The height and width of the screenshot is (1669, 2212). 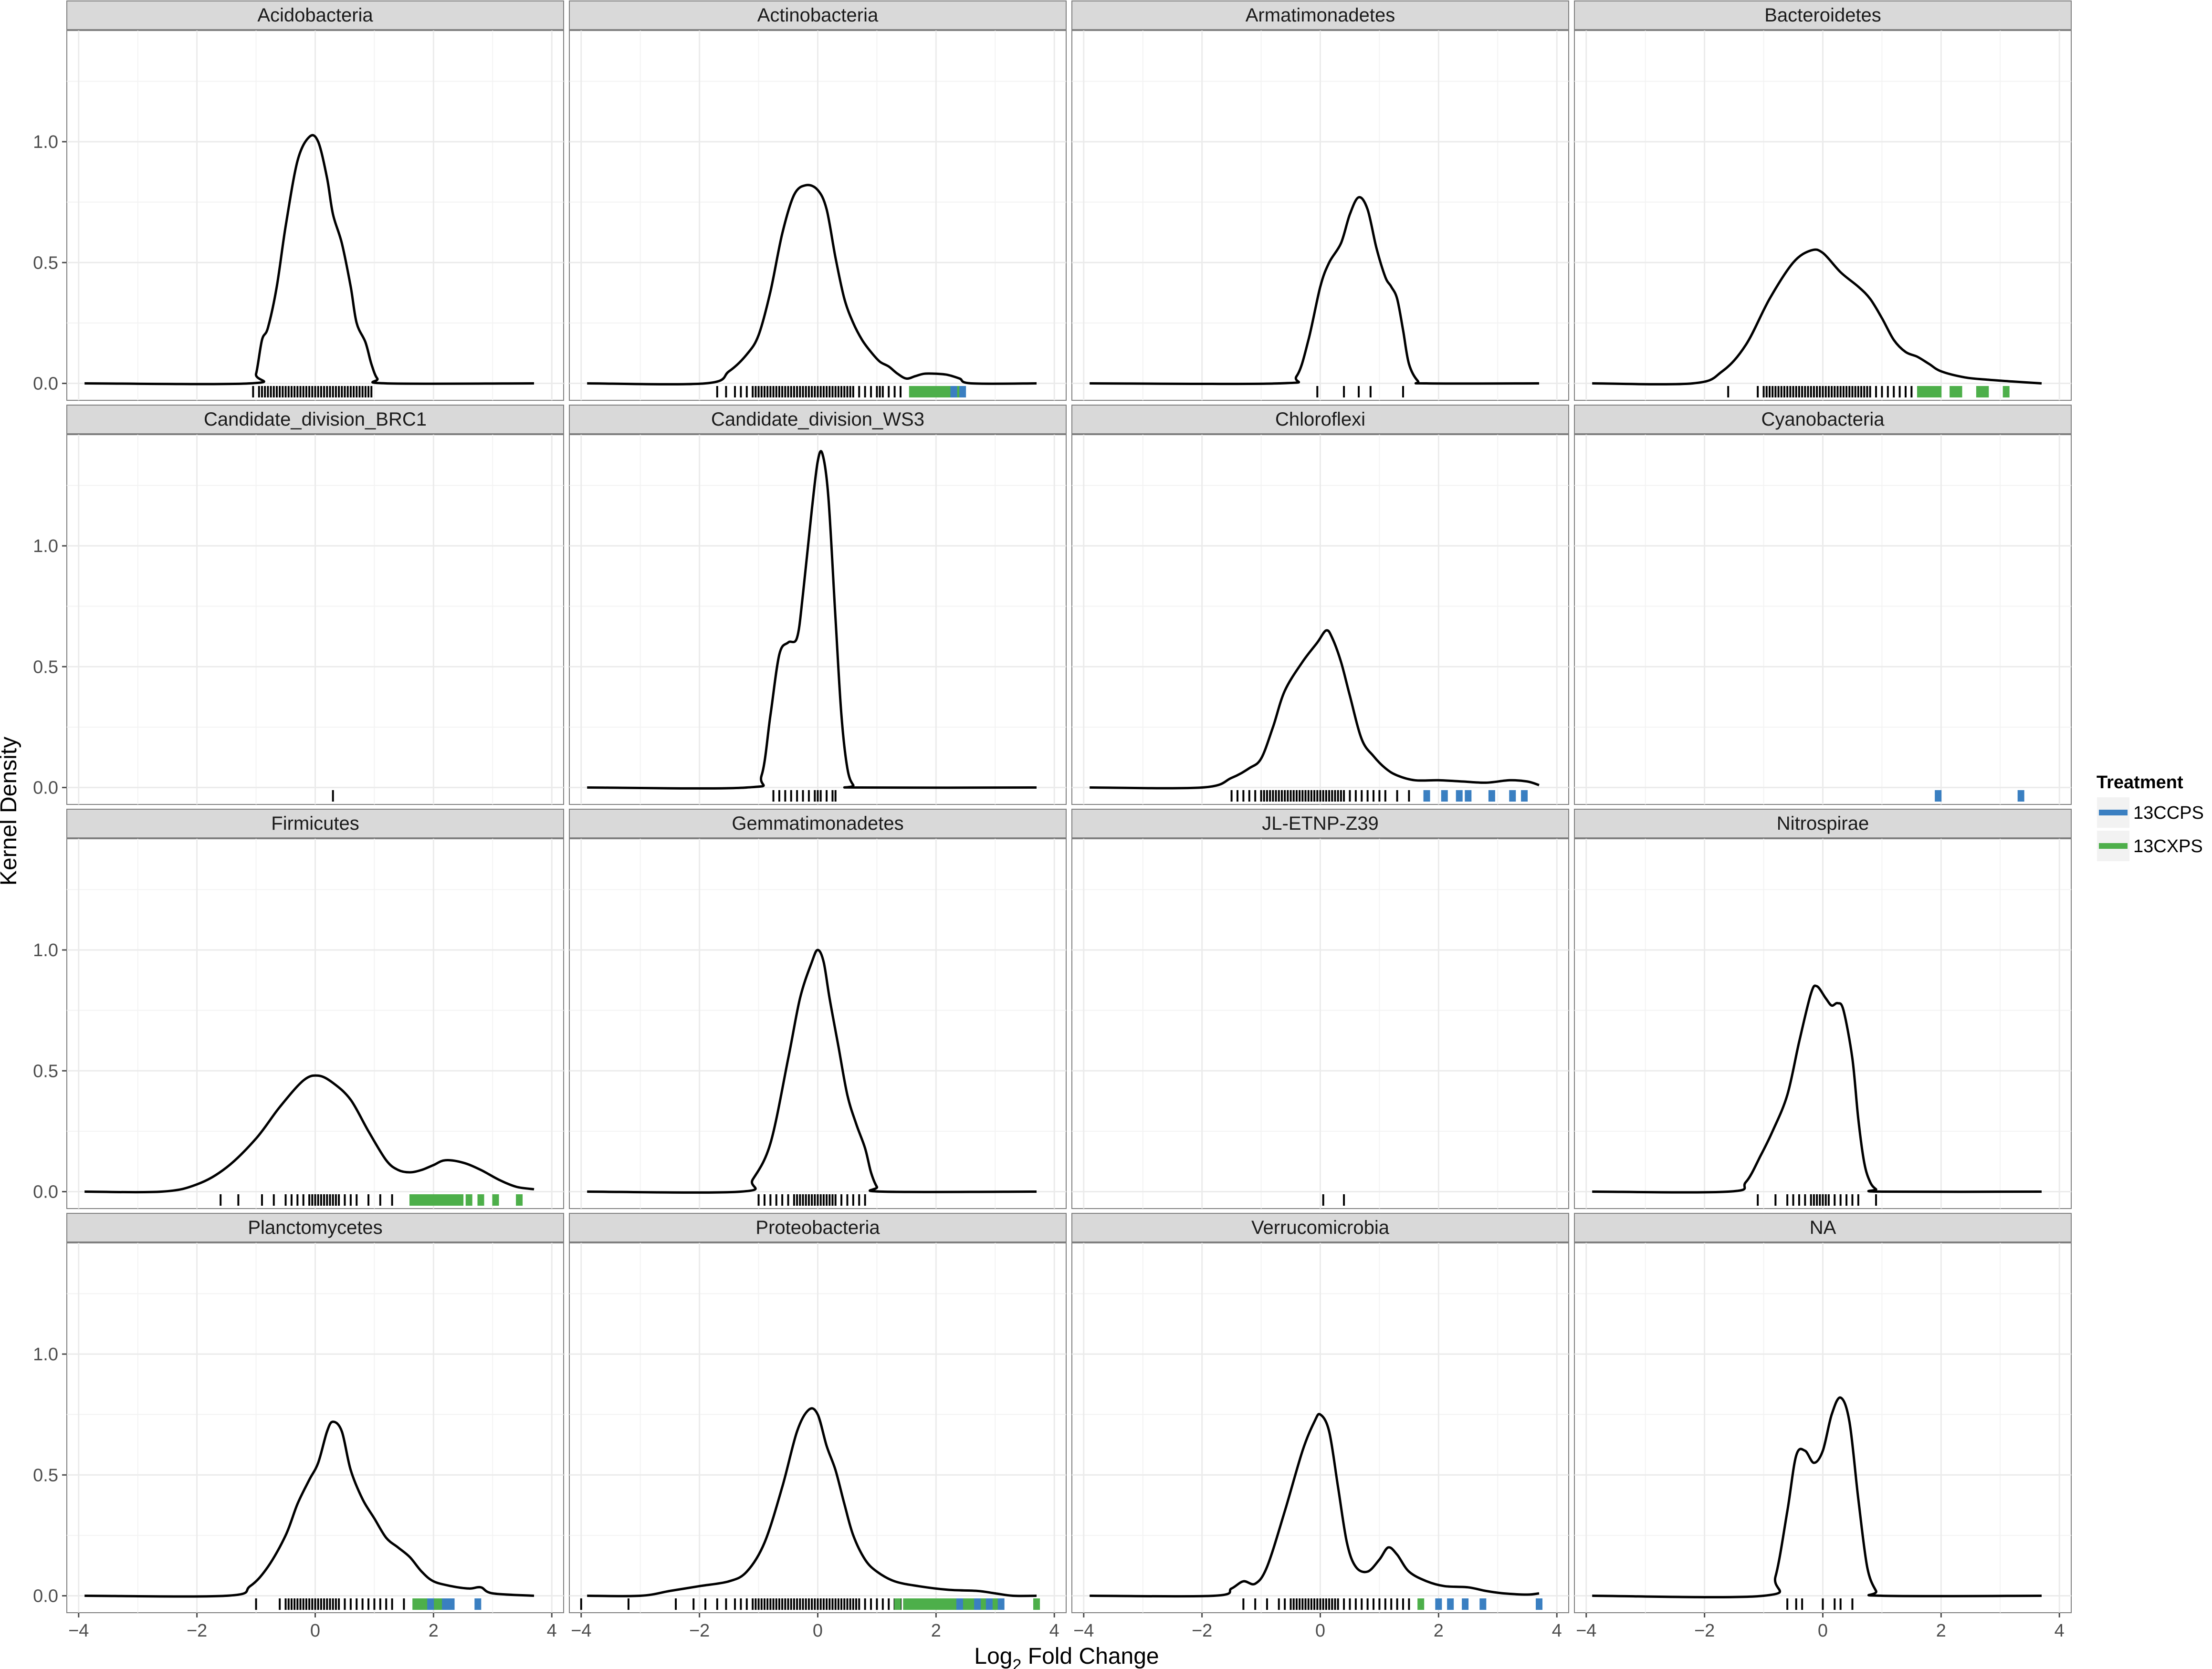 I want to click on facet-label: Chloroflexi, so click(x=1320, y=419).